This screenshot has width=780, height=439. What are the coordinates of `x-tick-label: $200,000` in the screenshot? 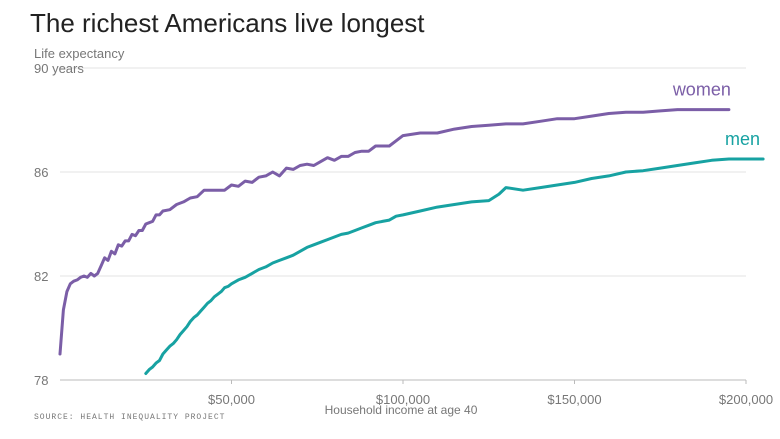 It's located at (746, 399).